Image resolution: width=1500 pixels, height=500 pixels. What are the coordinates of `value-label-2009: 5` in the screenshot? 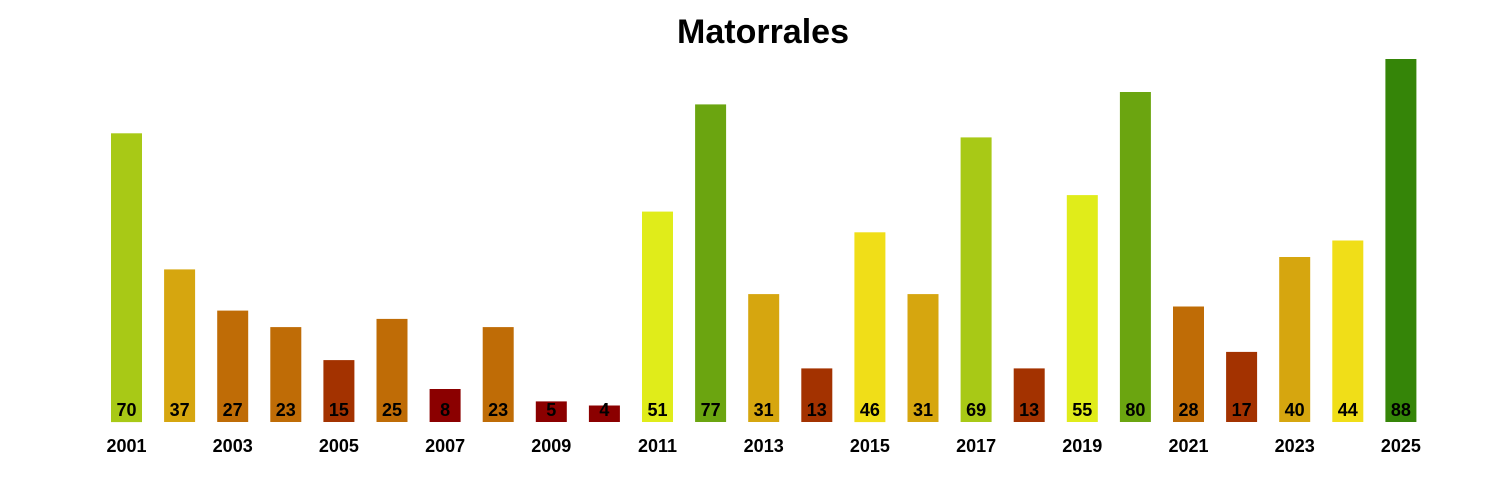 It's located at (551, 410).